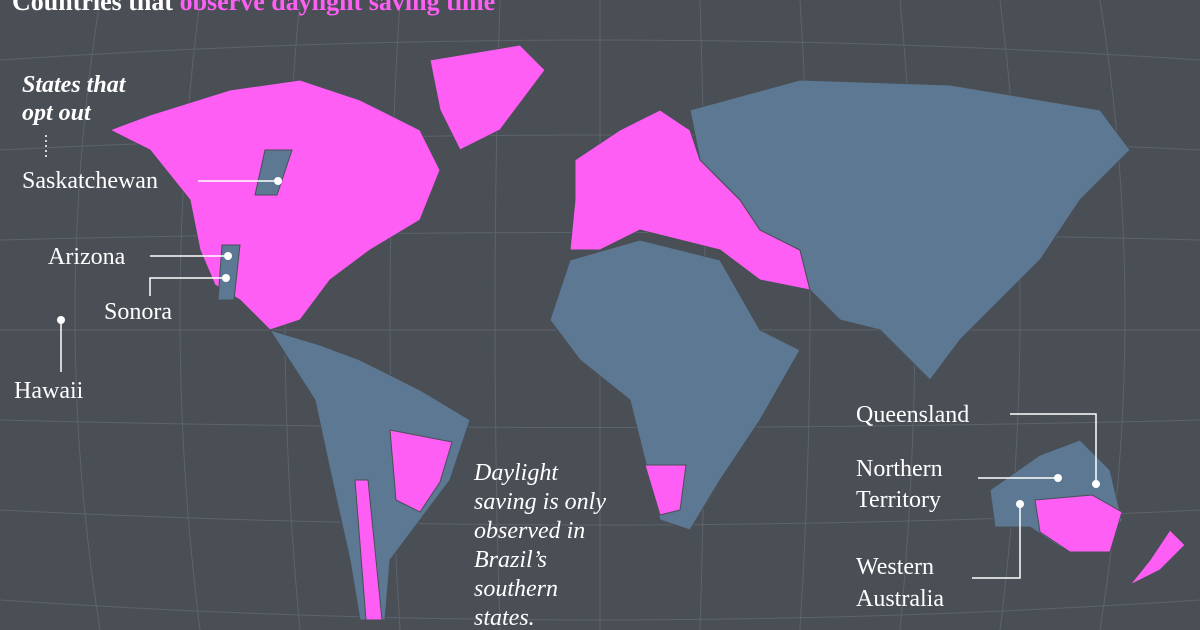 This screenshot has height=630, width=1200. What do you see at coordinates (369, 475) in the screenshot?
I see `south-america` at bounding box center [369, 475].